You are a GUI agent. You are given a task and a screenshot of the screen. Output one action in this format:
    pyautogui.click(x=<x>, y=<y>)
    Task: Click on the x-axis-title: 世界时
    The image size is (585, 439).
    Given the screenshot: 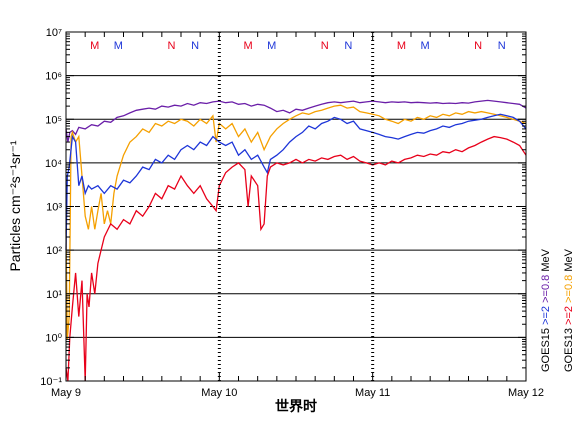 What is the action you would take?
    pyautogui.click(x=296, y=406)
    